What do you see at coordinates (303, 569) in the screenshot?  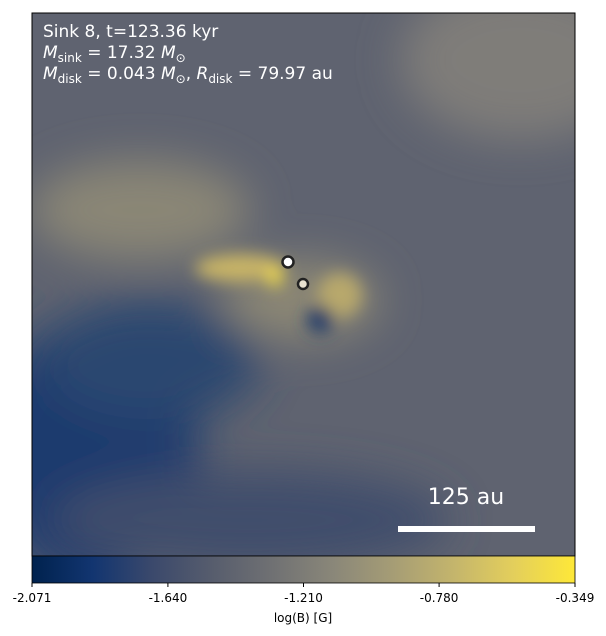 I see `colorbar` at bounding box center [303, 569].